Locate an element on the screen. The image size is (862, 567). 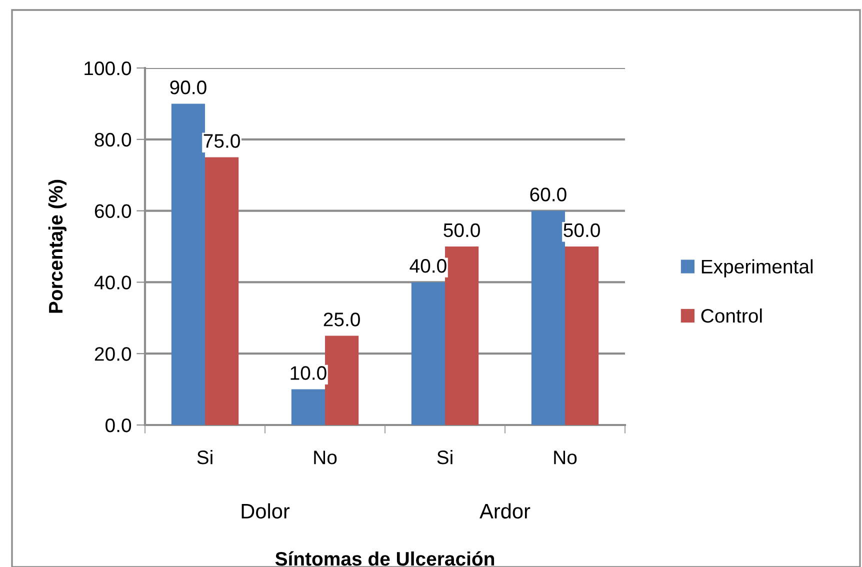
y-tick-label: 20.0 is located at coordinates (113, 354).